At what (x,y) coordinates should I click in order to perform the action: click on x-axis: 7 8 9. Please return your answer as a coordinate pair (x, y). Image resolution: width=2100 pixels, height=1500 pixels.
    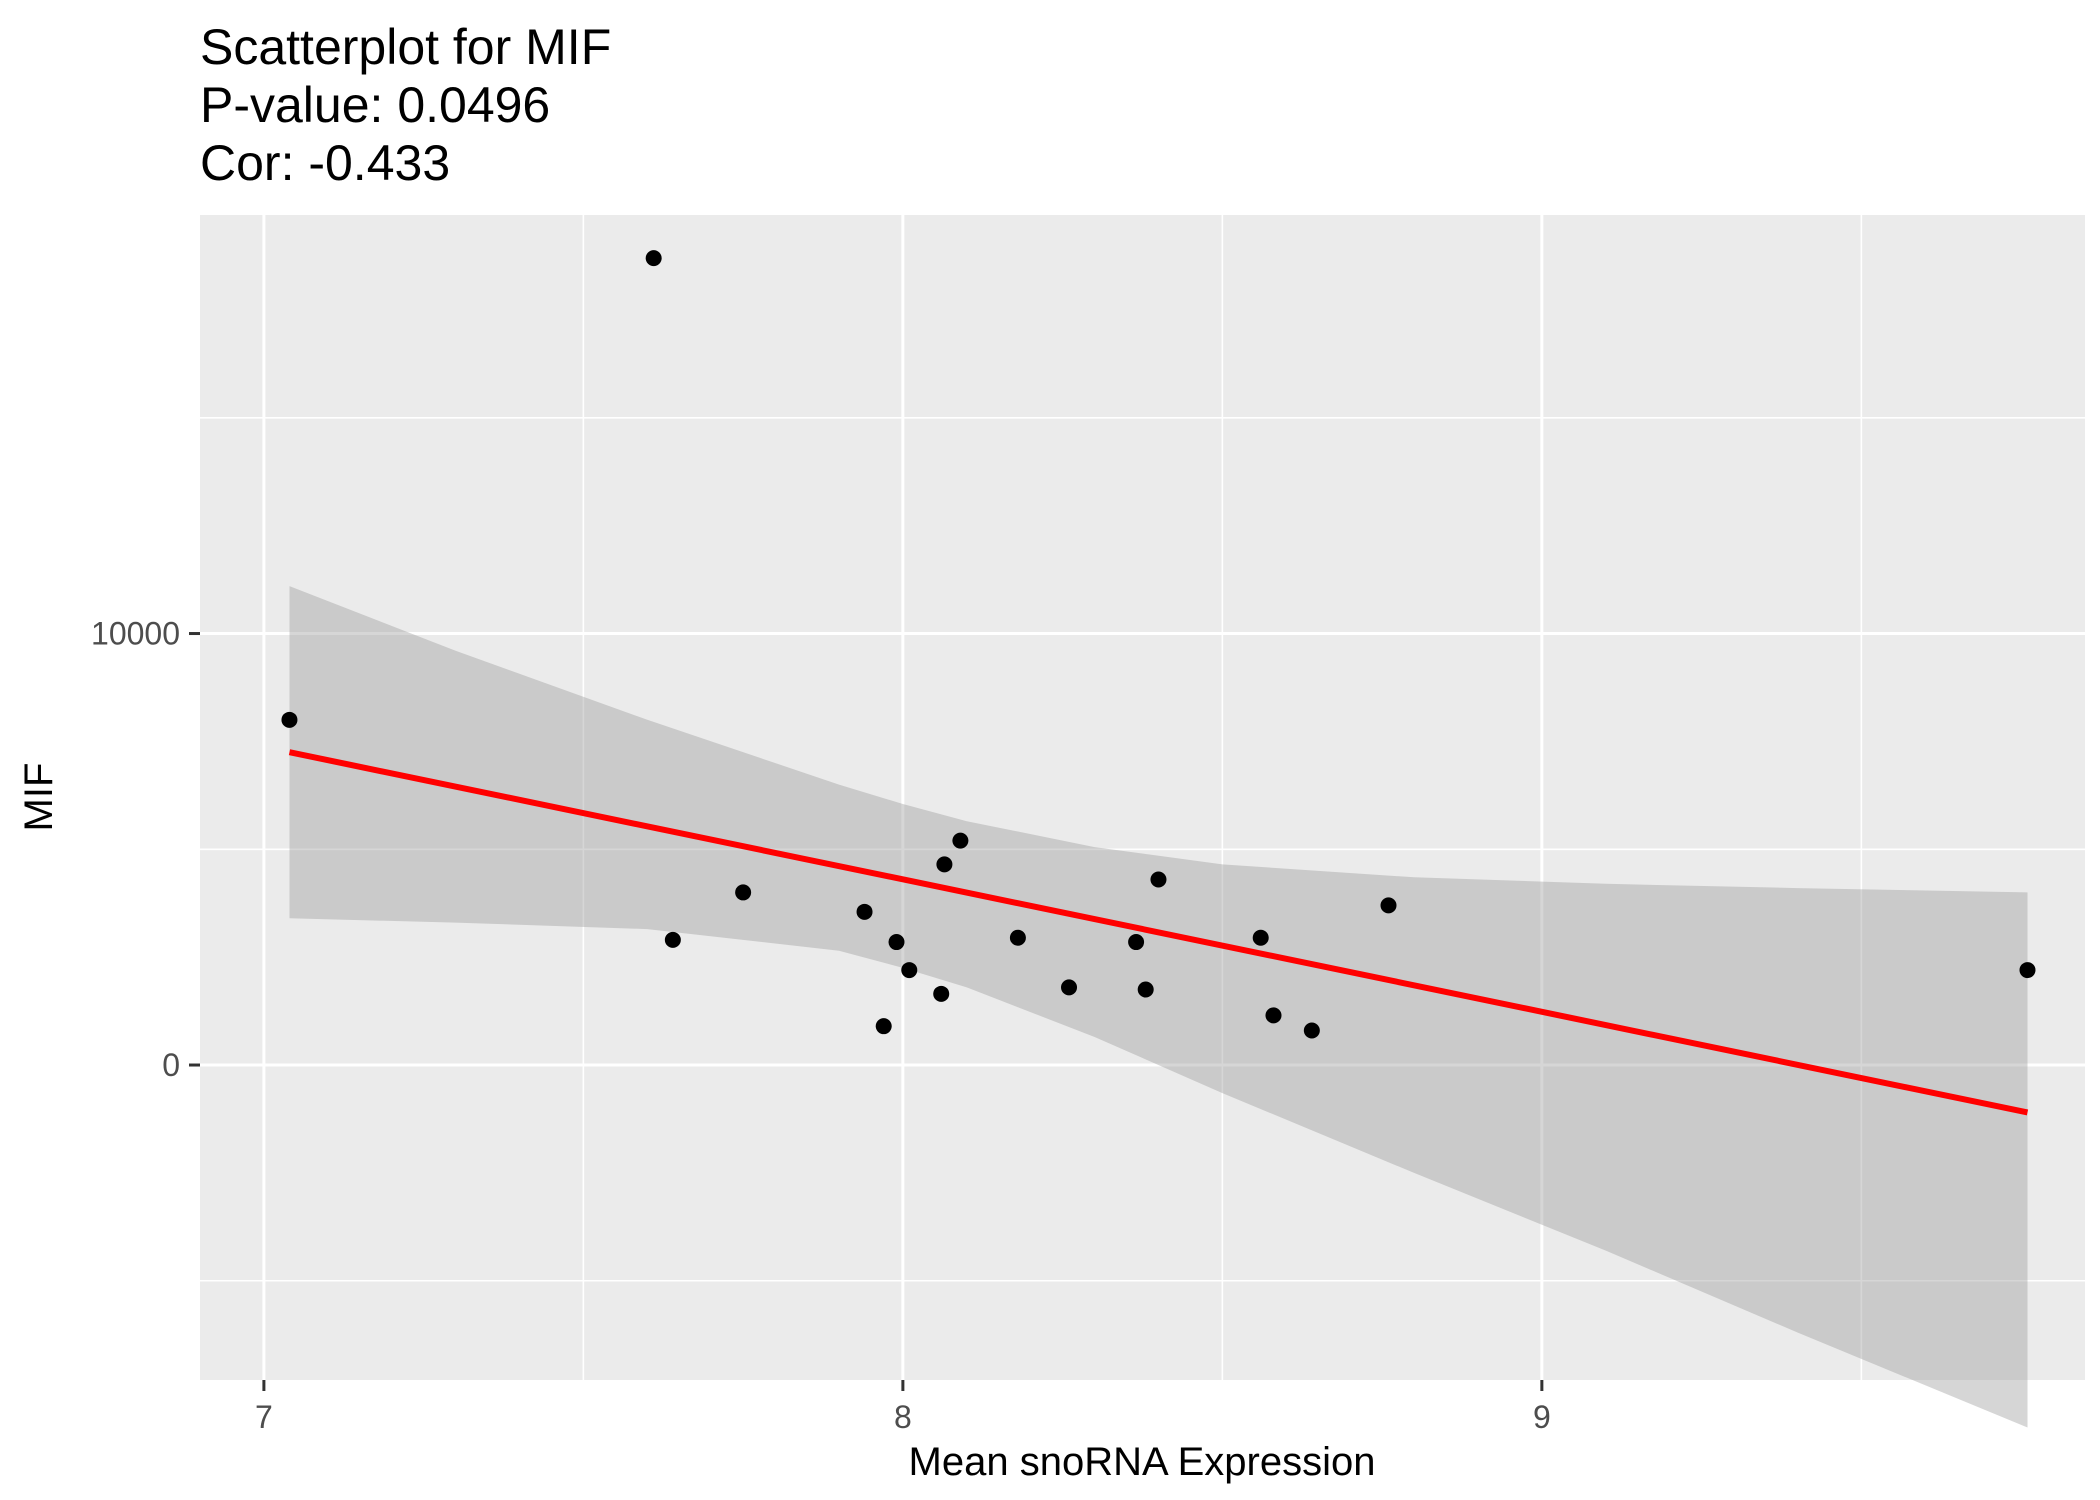
    Looking at the image, I should click on (903, 1407).